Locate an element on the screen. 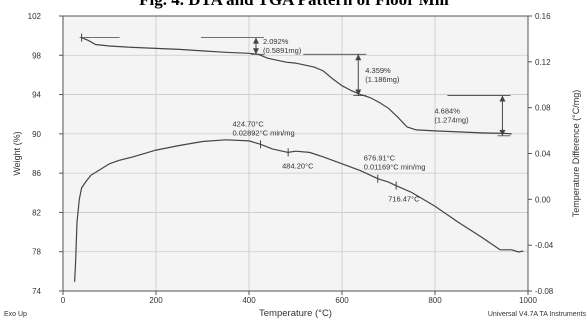  x-tick-label: 600 is located at coordinates (342, 300).